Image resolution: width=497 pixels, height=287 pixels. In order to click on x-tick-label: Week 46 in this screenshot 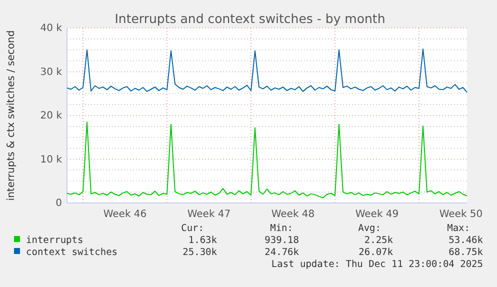, I will do `click(125, 214)`.